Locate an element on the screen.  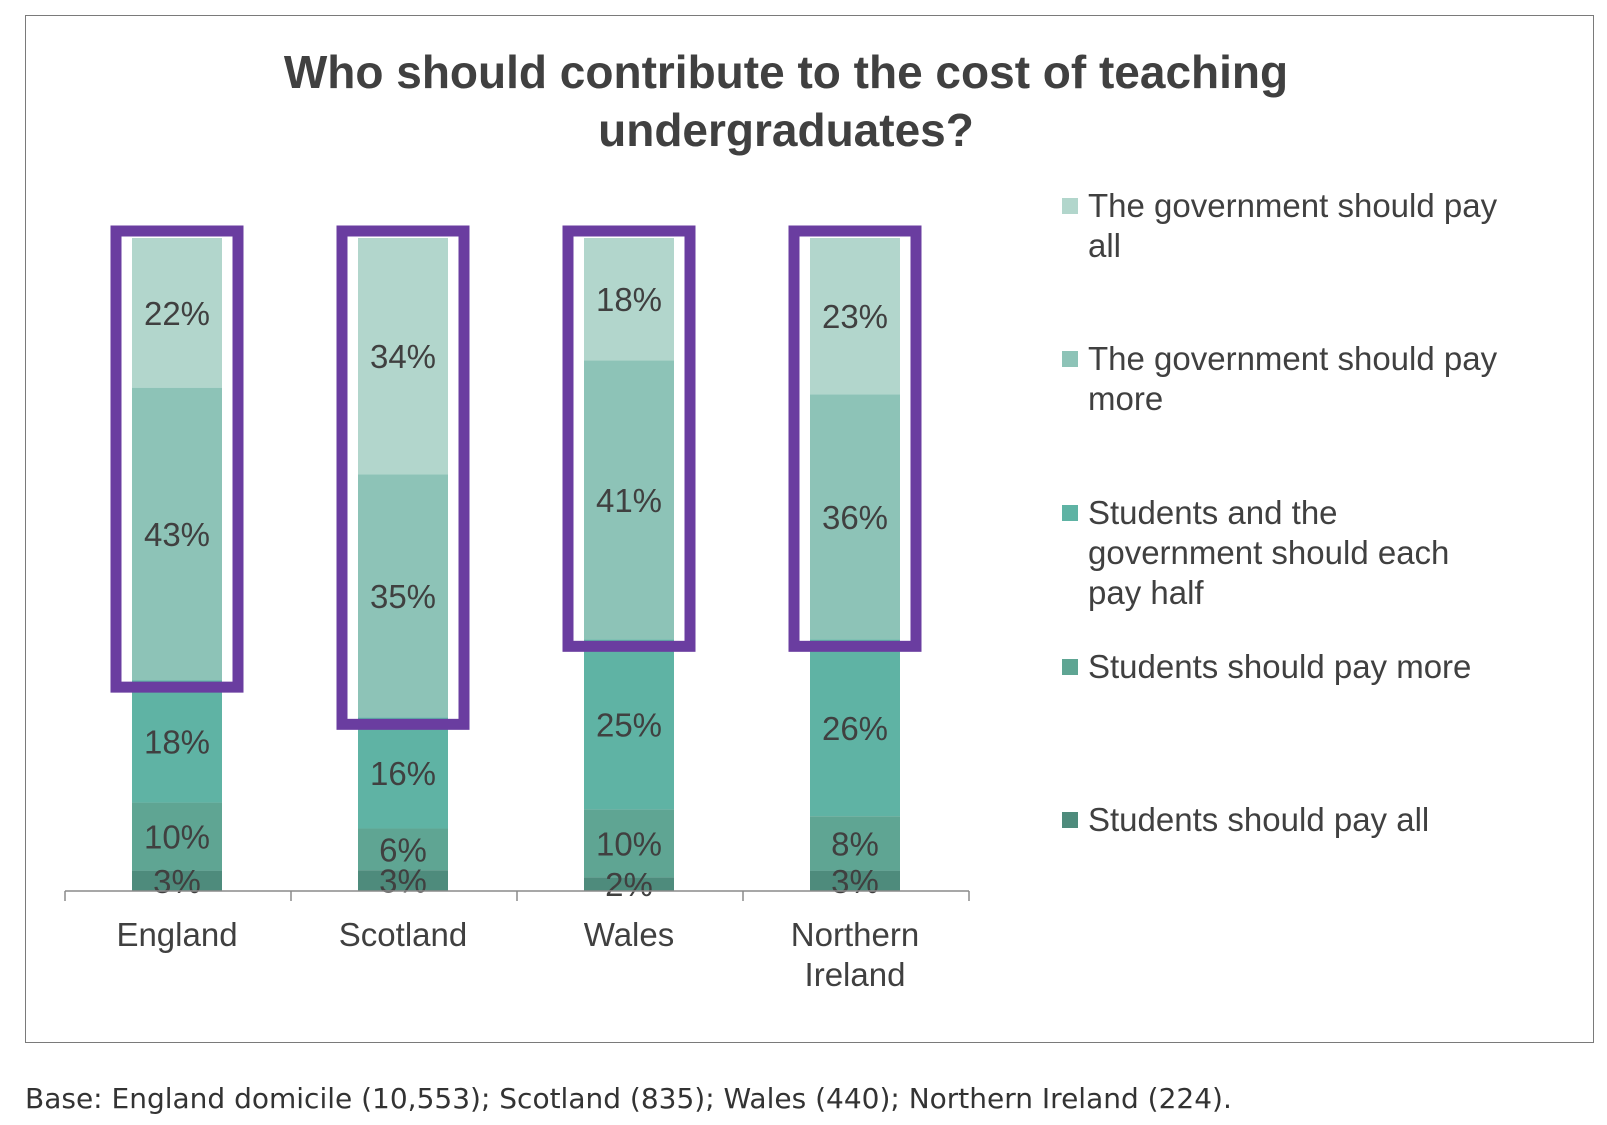
legend-label-the-government-should-pay-more: more is located at coordinates (1125, 398).